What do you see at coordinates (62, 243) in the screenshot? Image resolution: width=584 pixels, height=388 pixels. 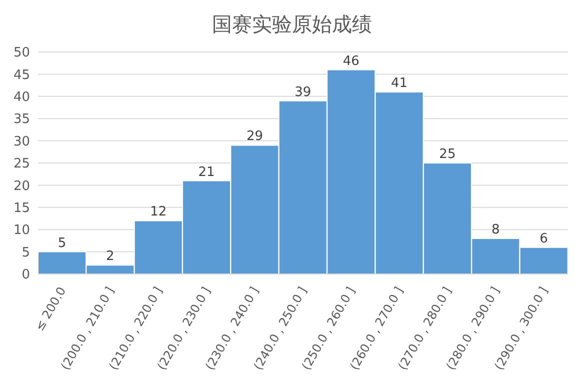 I see `data-label: 5` at bounding box center [62, 243].